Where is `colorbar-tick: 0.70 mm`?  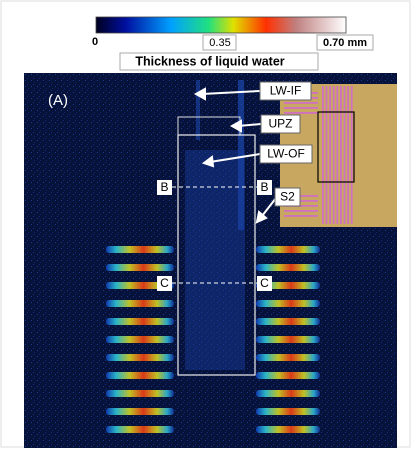 colorbar-tick: 0.70 mm is located at coordinates (345, 43).